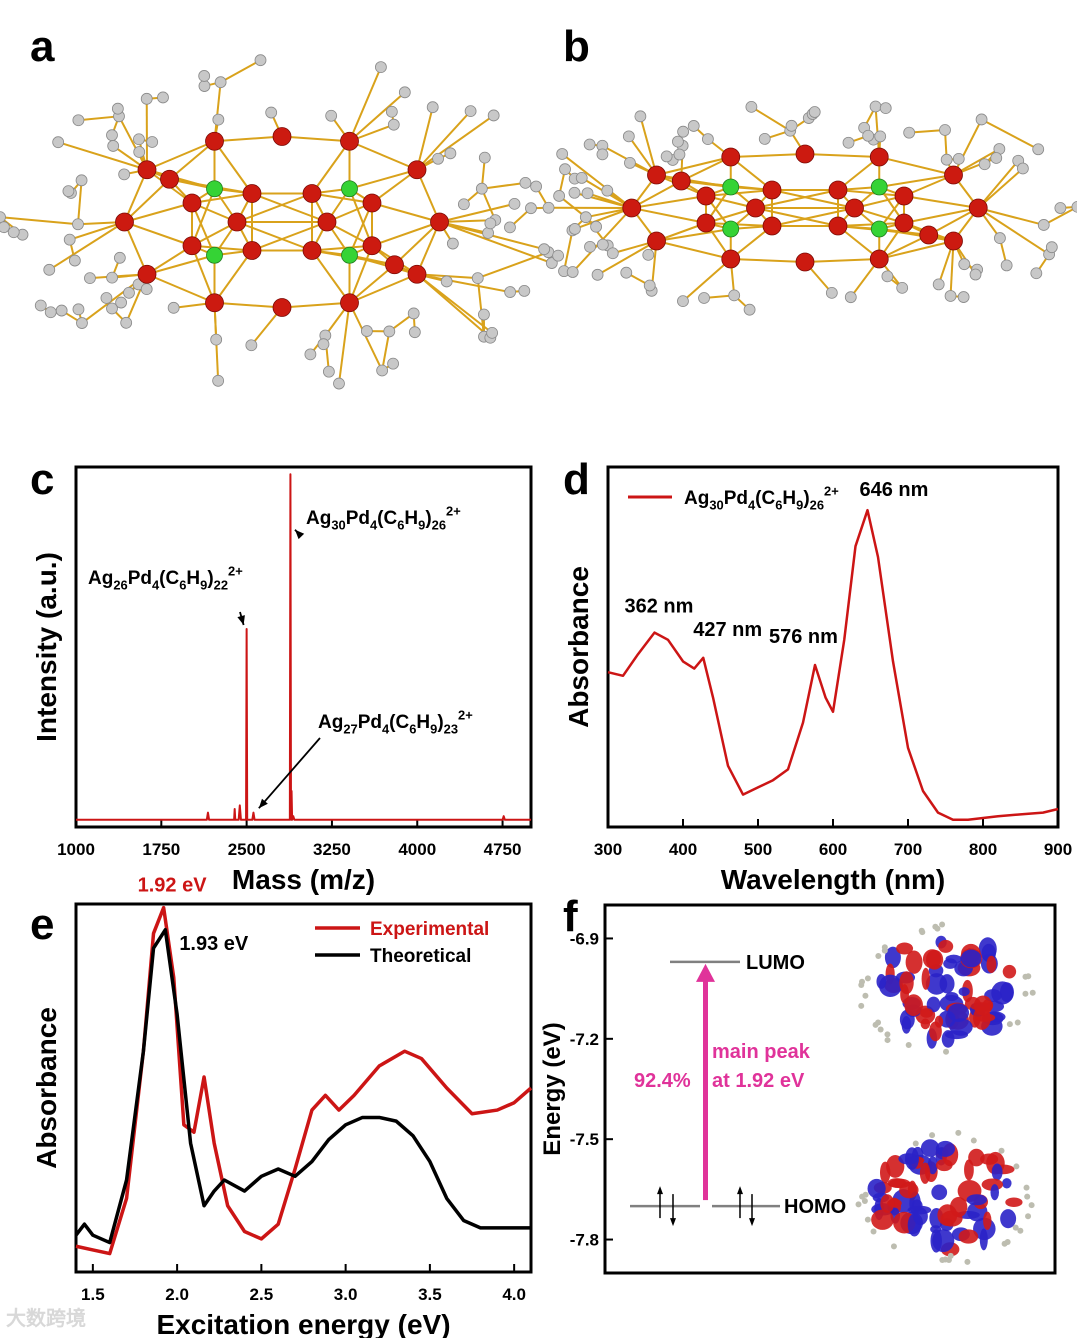 The width and height of the screenshot is (1077, 1338). I want to click on spin-down-head, so click(673, 1222).